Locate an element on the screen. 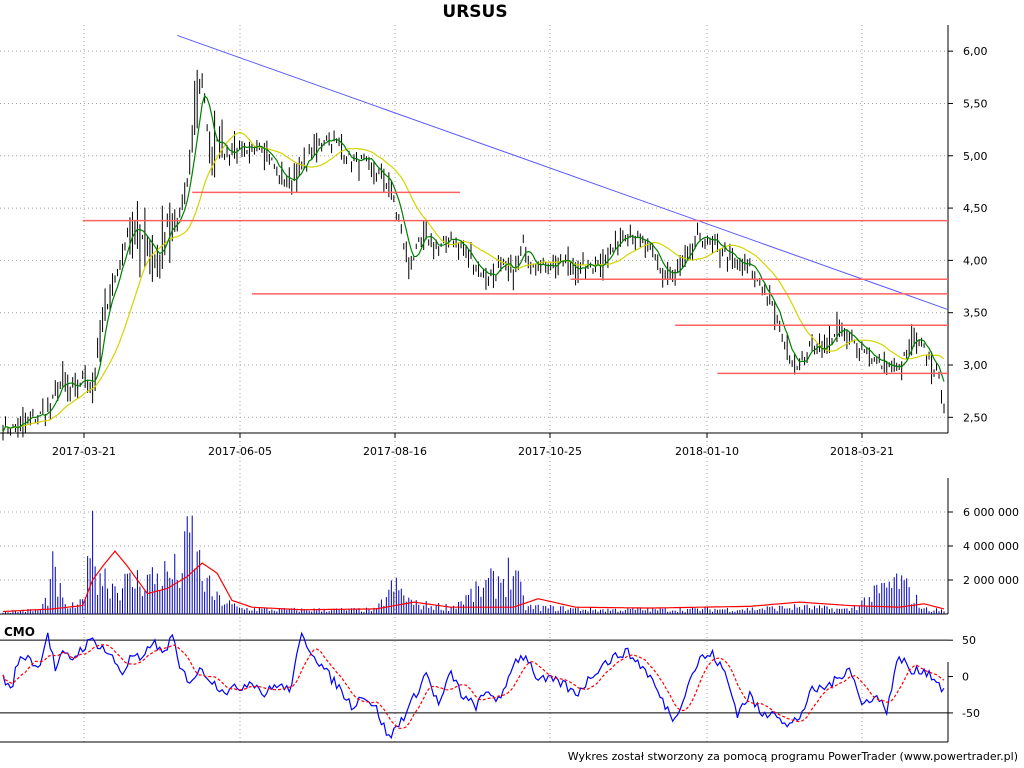 This screenshot has width=1024, height=768. volume-bars is located at coordinates (473, 562).